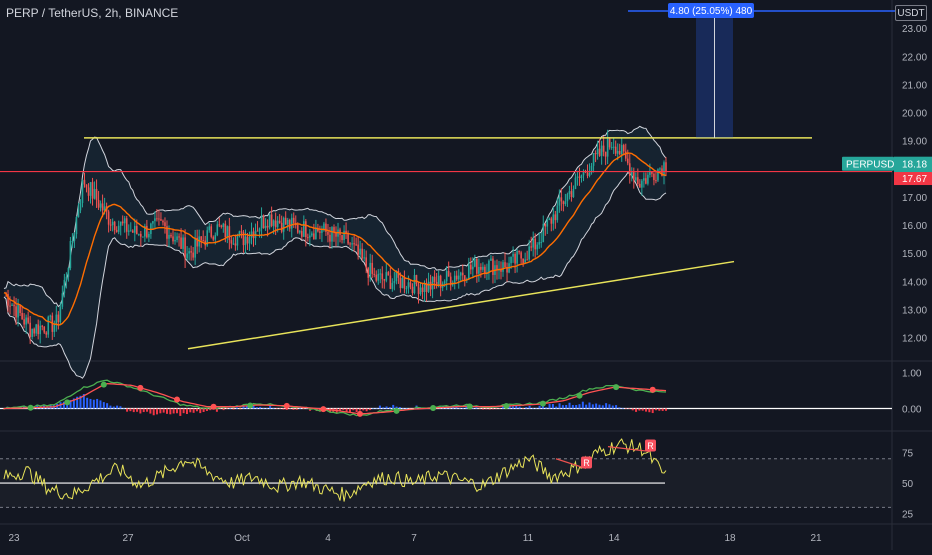  What do you see at coordinates (914, 226) in the screenshot?
I see `price-axis-tick: 16.00` at bounding box center [914, 226].